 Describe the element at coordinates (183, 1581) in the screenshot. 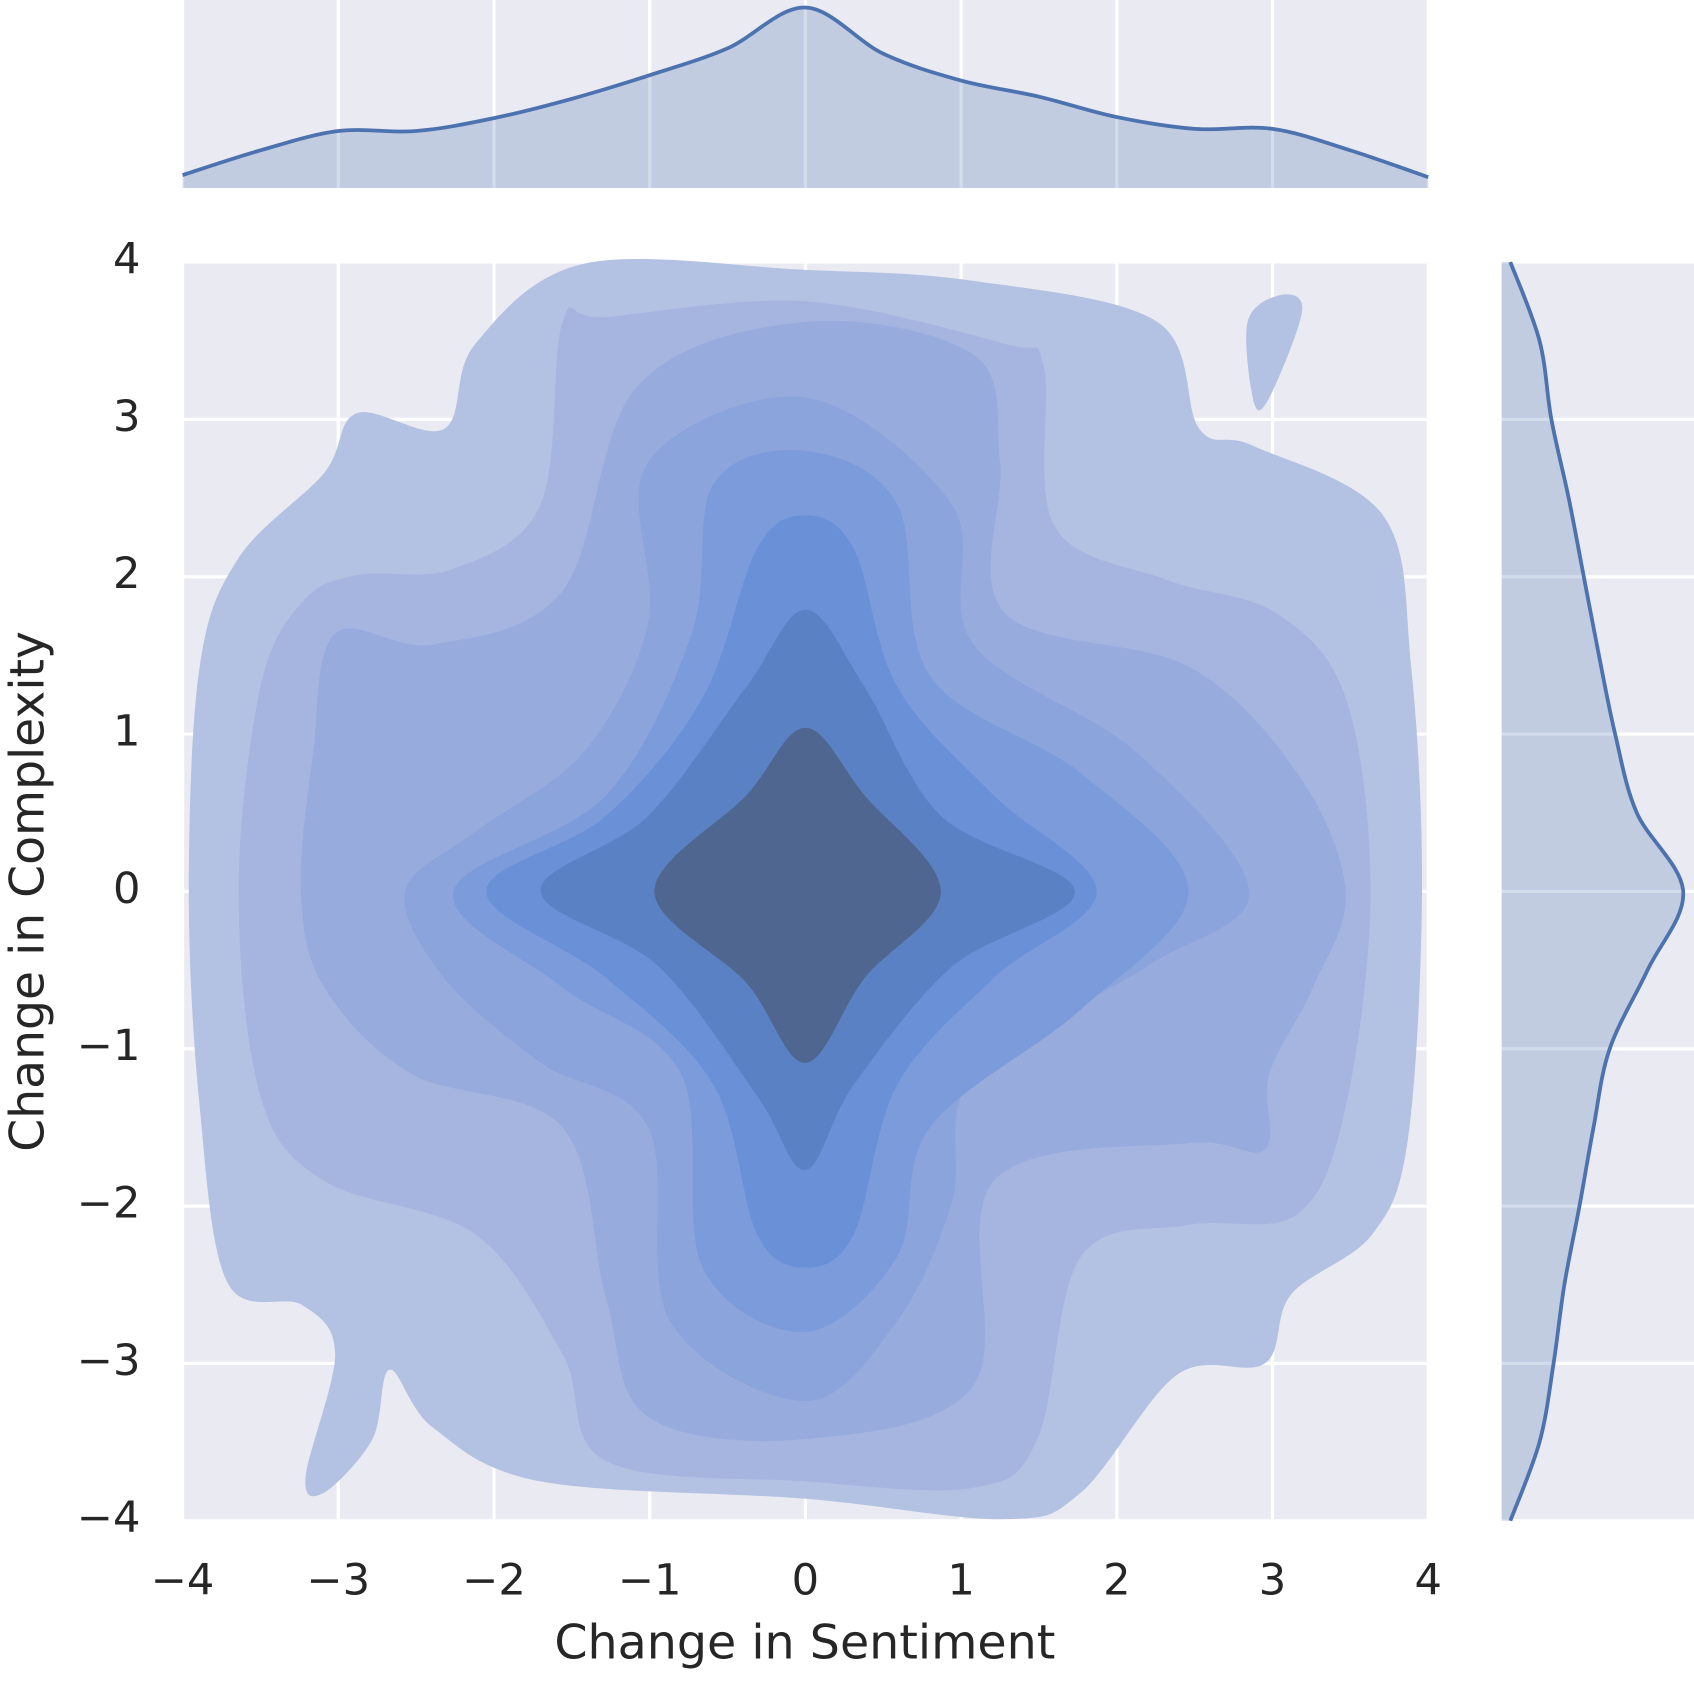

I see `x-tick-label: −4` at that location.